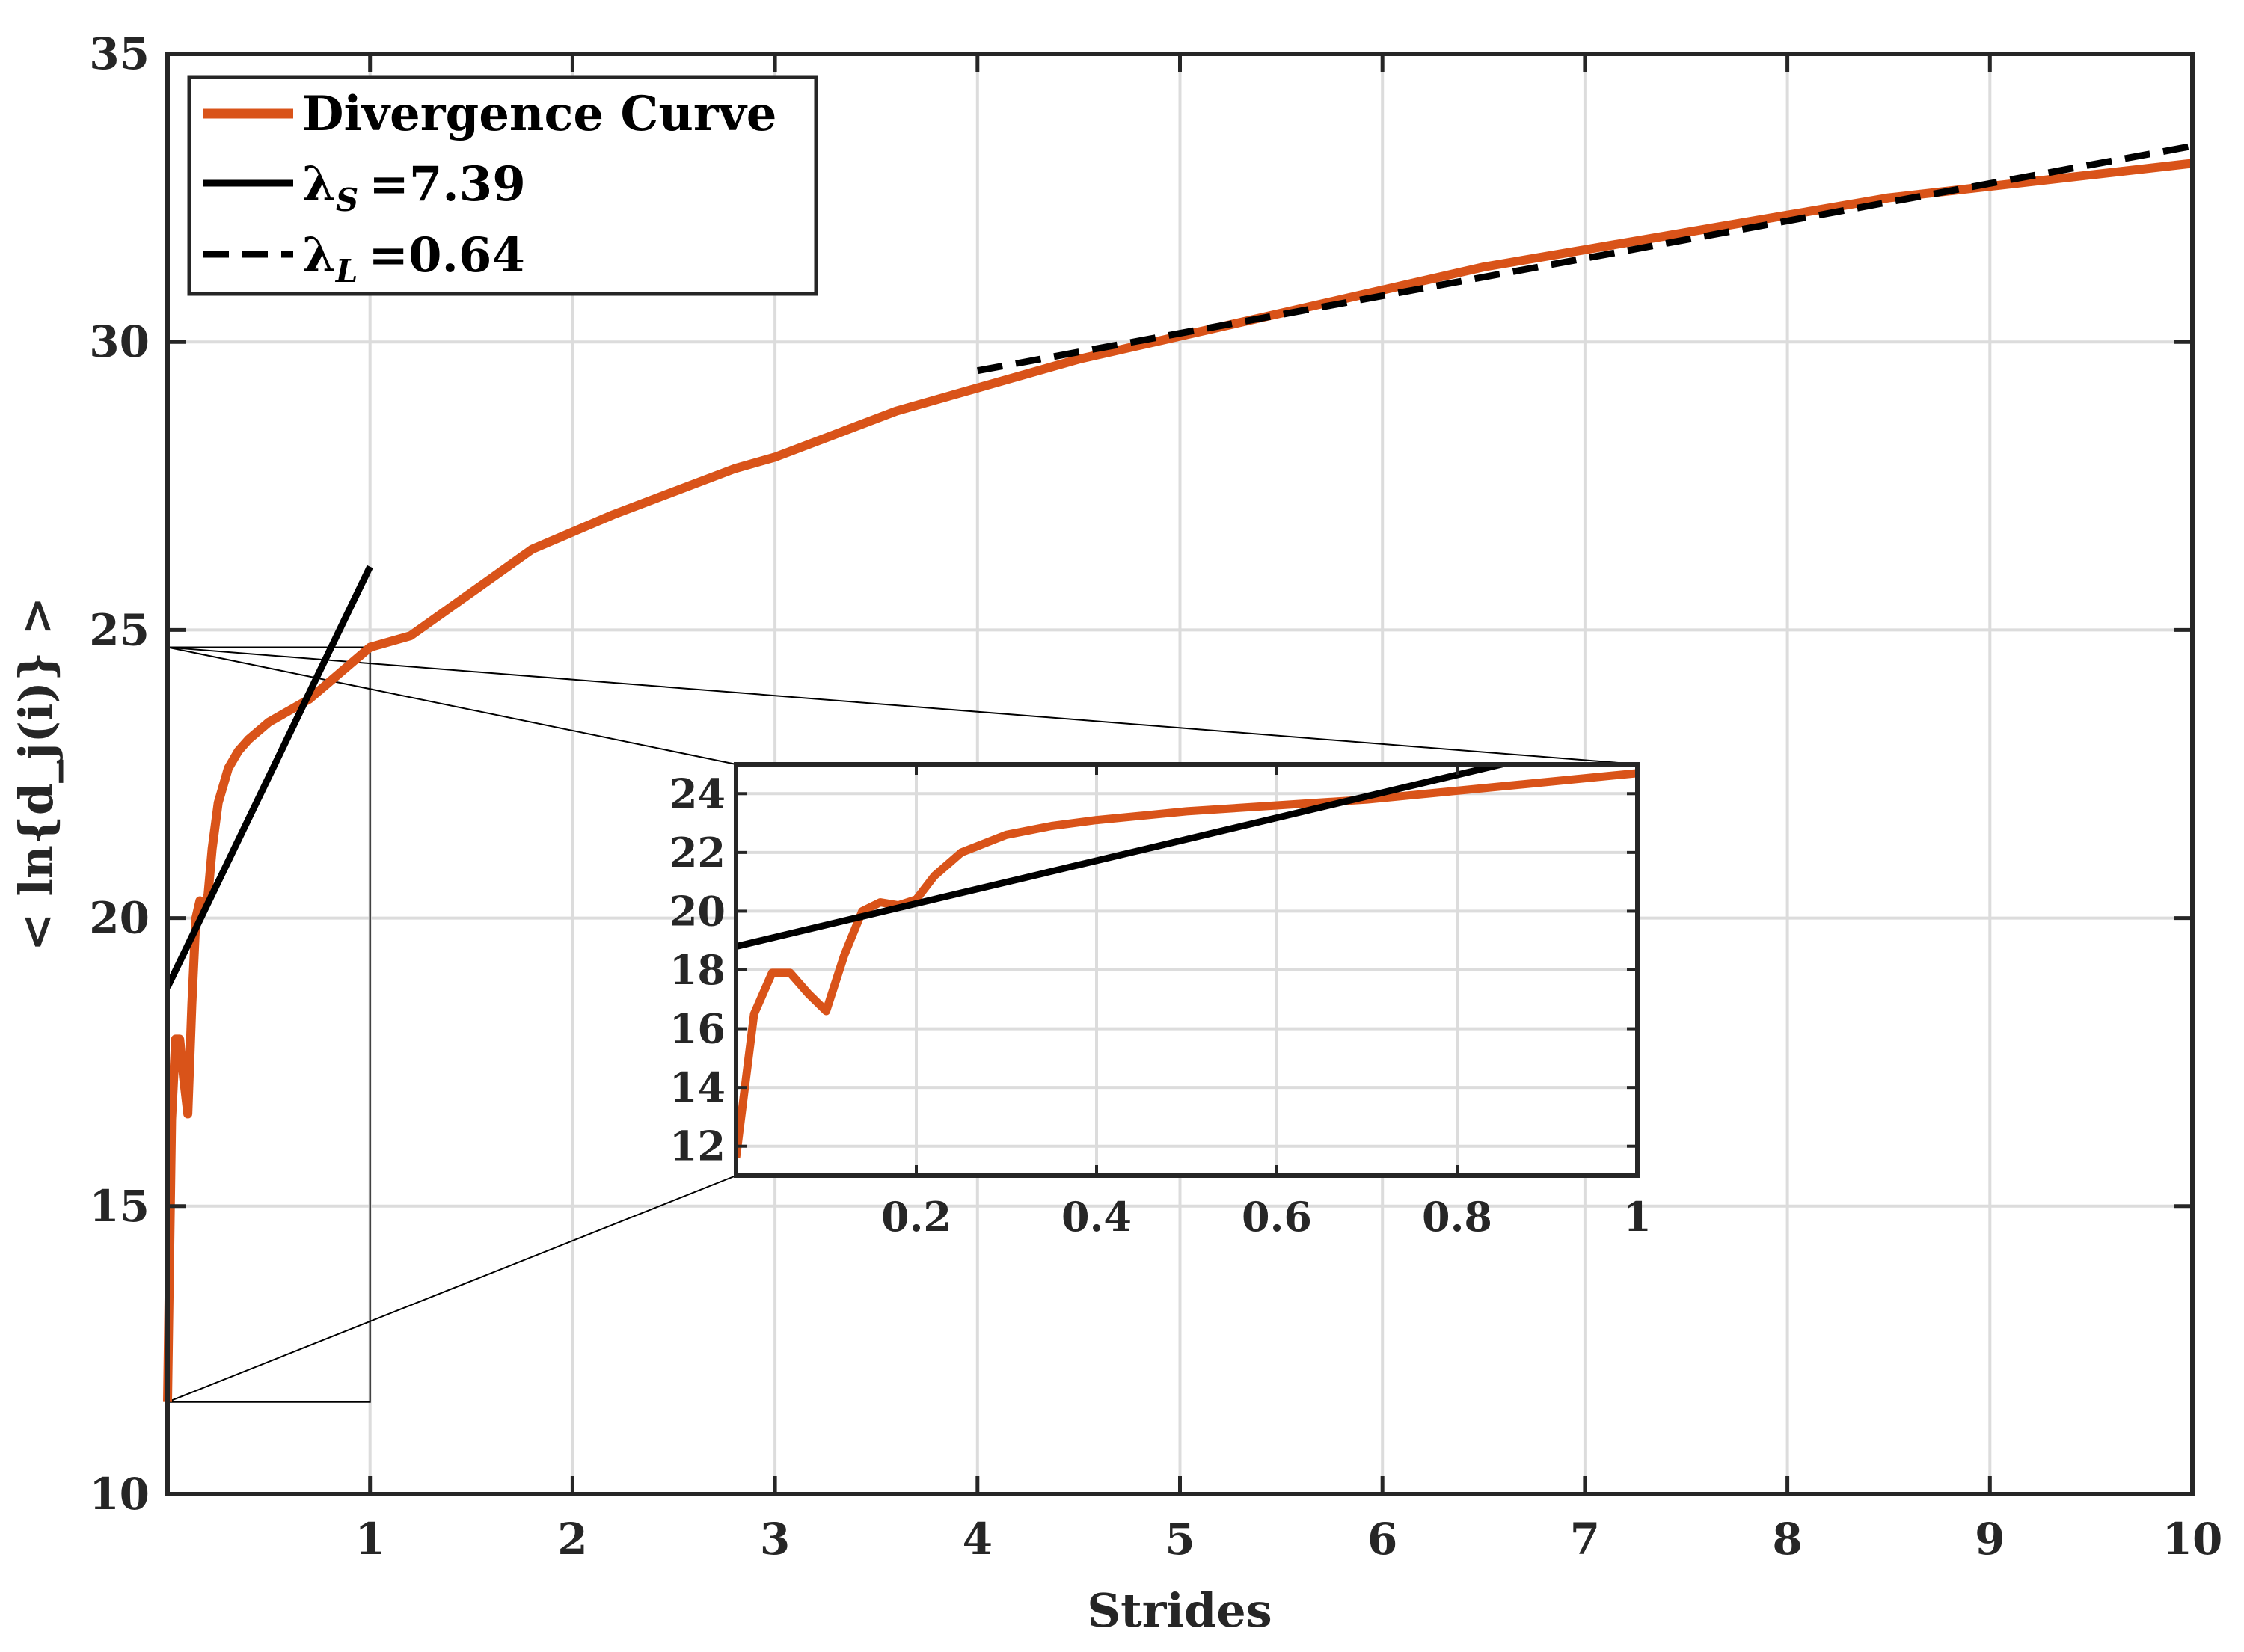 Image resolution: width=2244 pixels, height=1652 pixels. Describe the element at coordinates (1382, 1539) in the screenshot. I see `x-tick-label: 6` at that location.